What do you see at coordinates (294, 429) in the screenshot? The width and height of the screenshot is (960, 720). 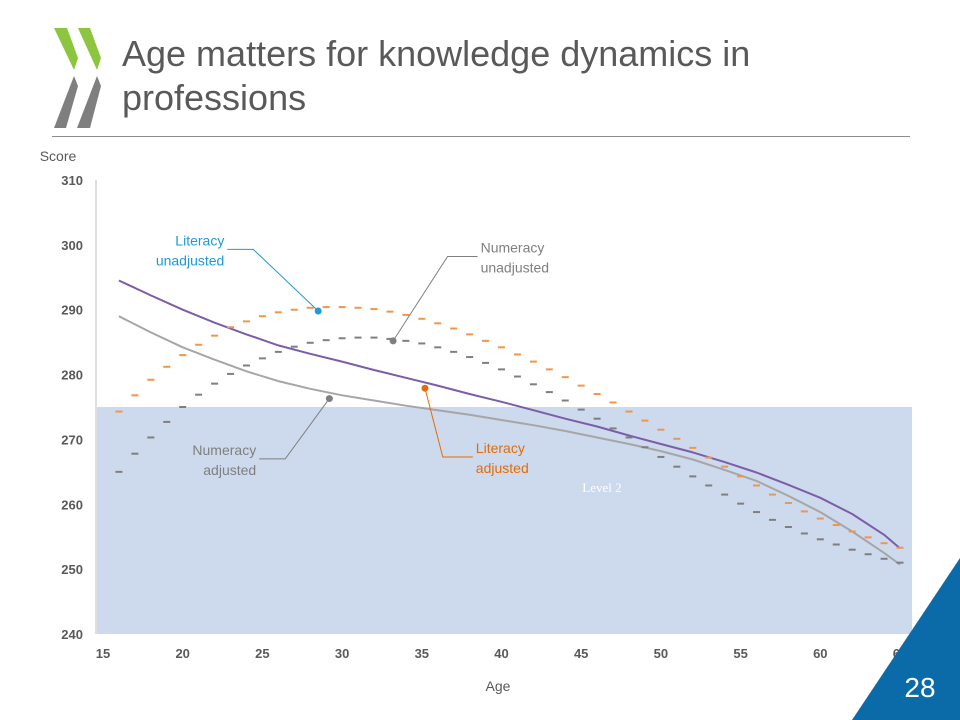 I see `numeracy-adjusted-callout-line` at bounding box center [294, 429].